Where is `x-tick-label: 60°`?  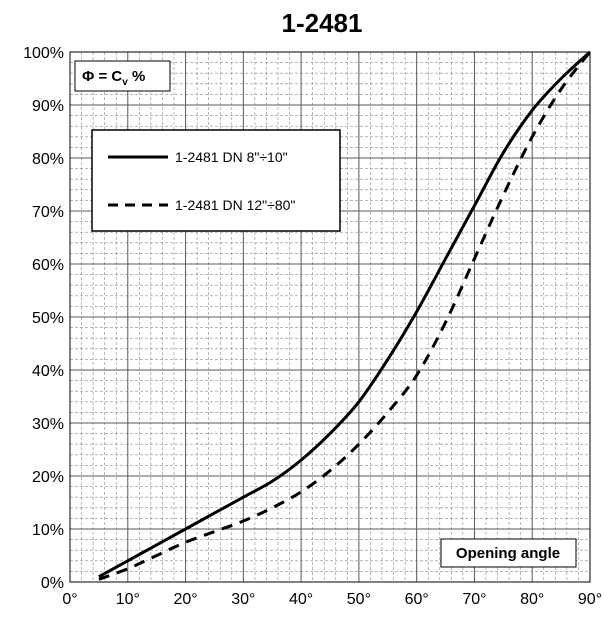 x-tick-label: 60° is located at coordinates (417, 599).